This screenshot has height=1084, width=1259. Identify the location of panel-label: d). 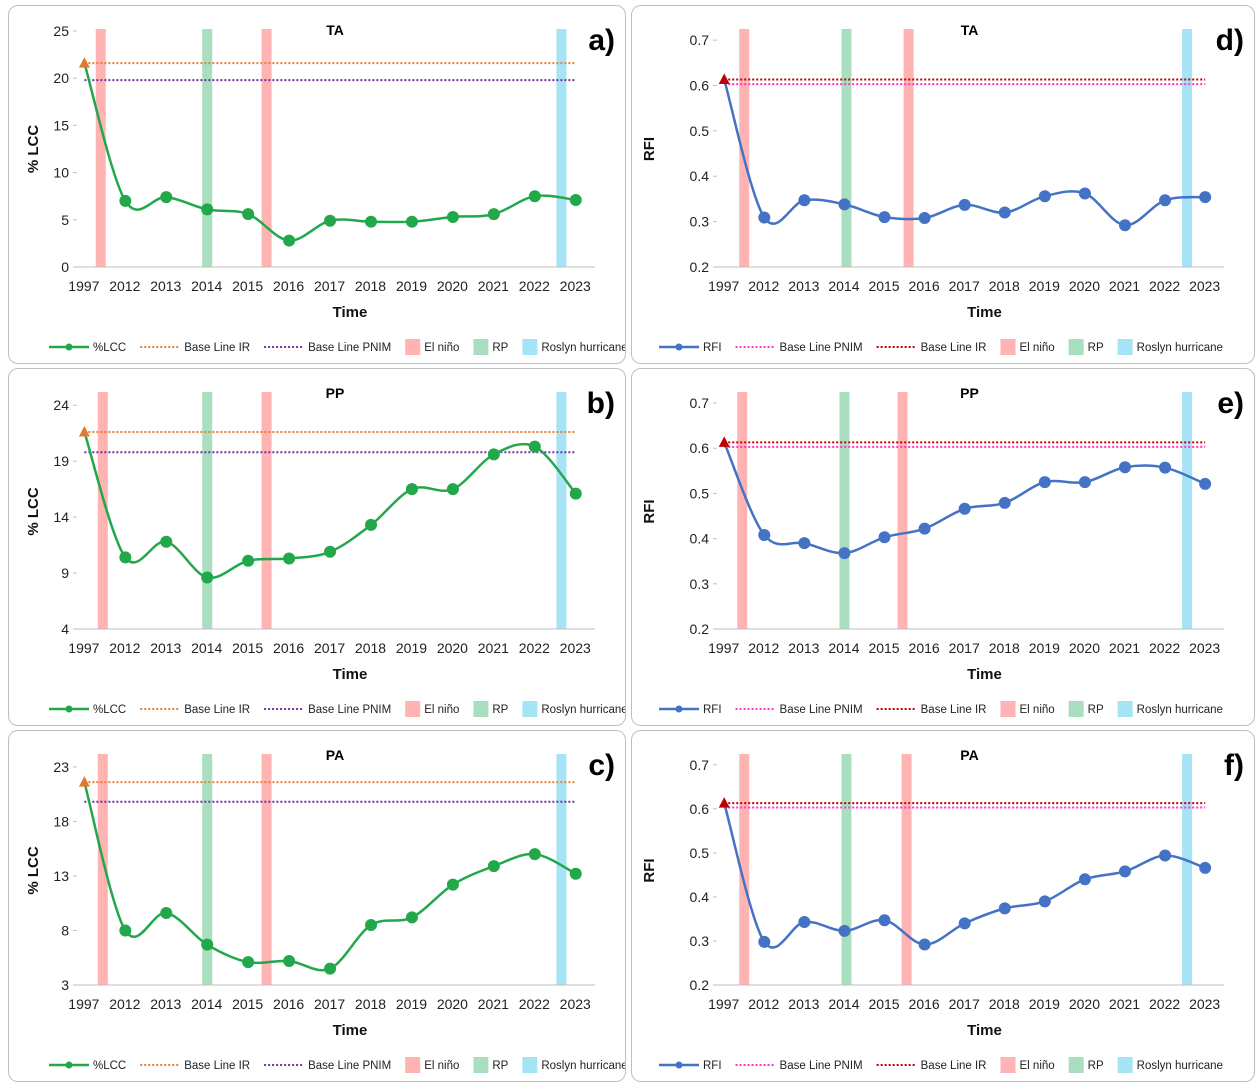
(1230, 40).